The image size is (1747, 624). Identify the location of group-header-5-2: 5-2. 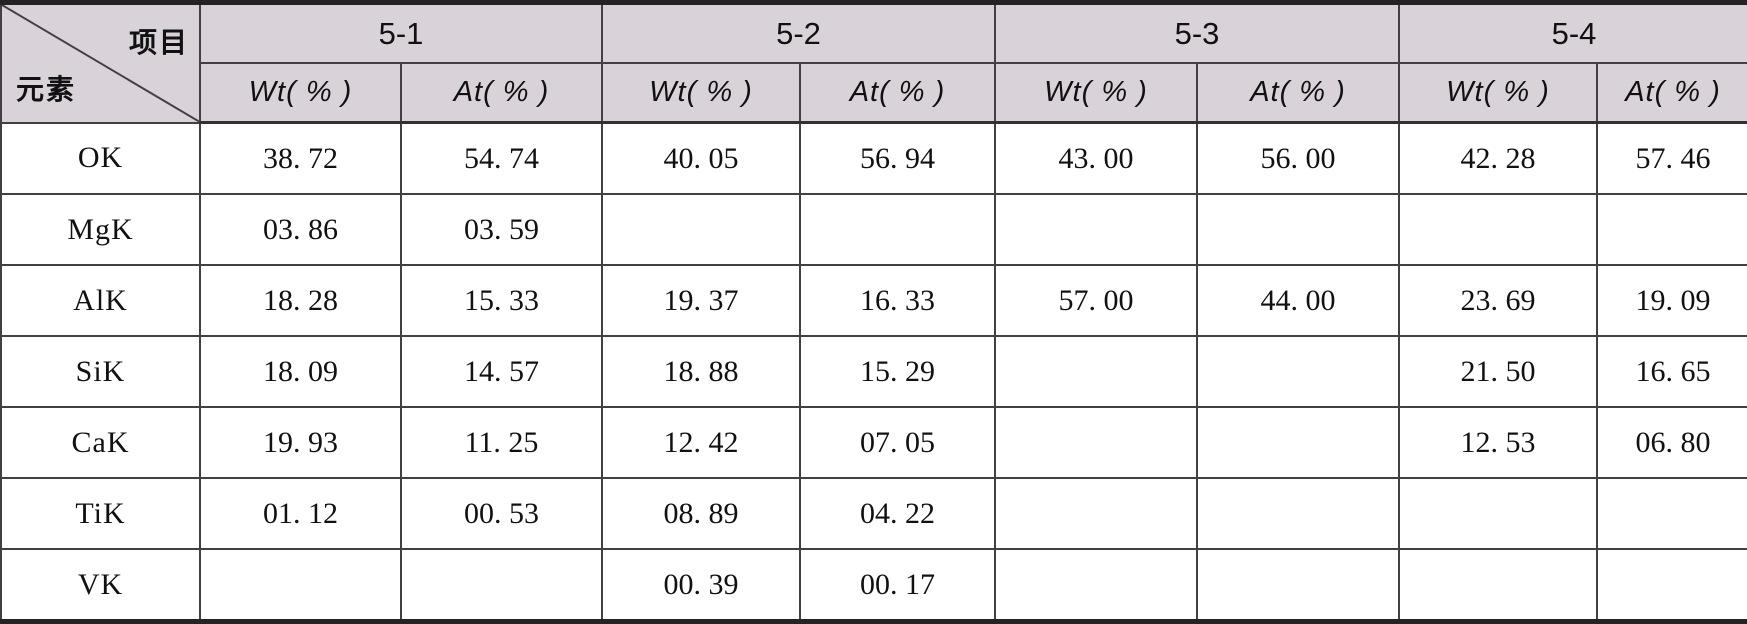
(798, 32).